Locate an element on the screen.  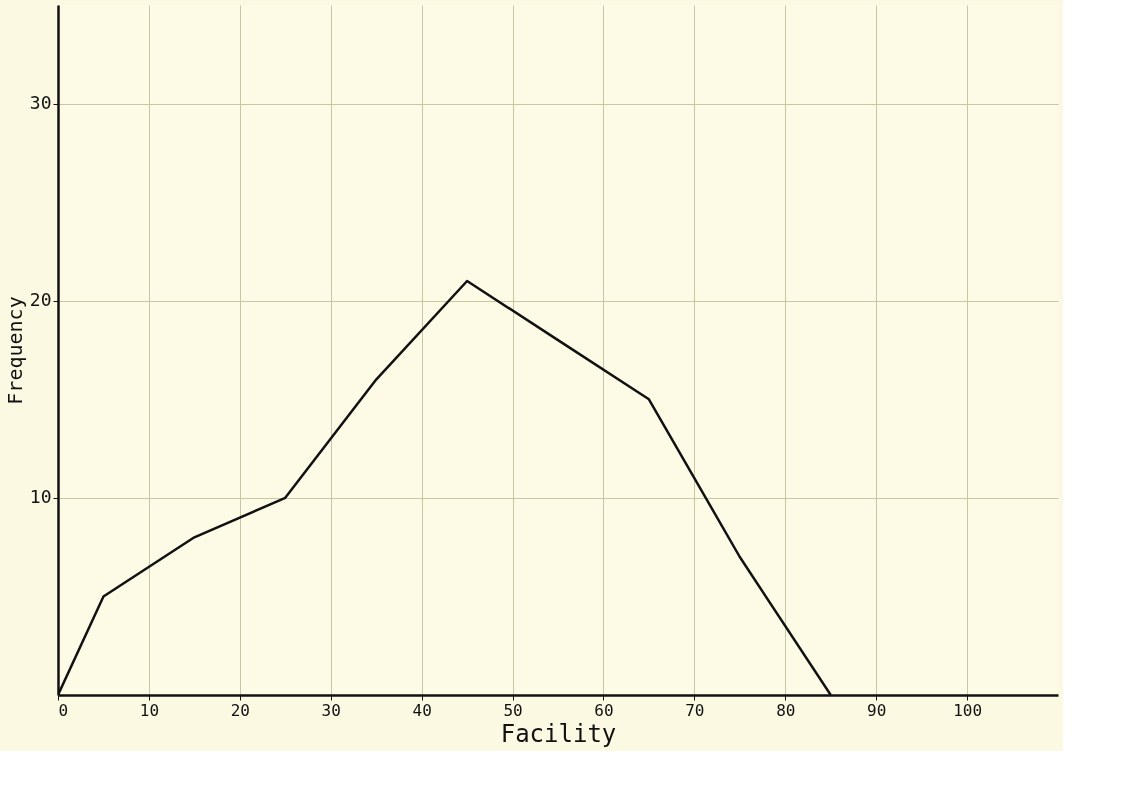
y-axis-title: Frequency is located at coordinates (14, 350).